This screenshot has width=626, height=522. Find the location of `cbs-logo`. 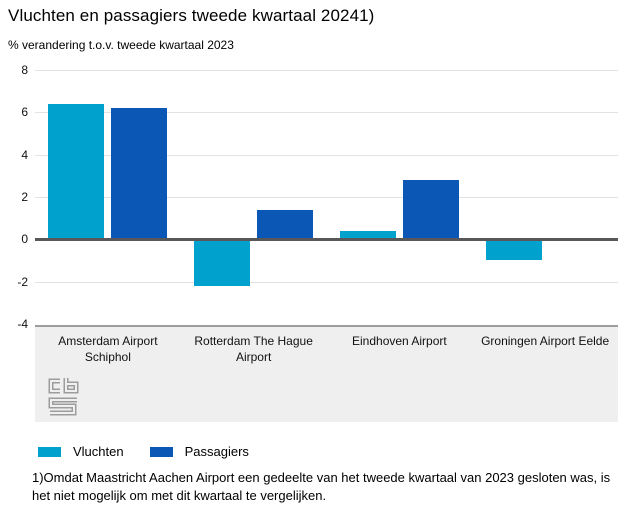

cbs-logo is located at coordinates (63, 397).